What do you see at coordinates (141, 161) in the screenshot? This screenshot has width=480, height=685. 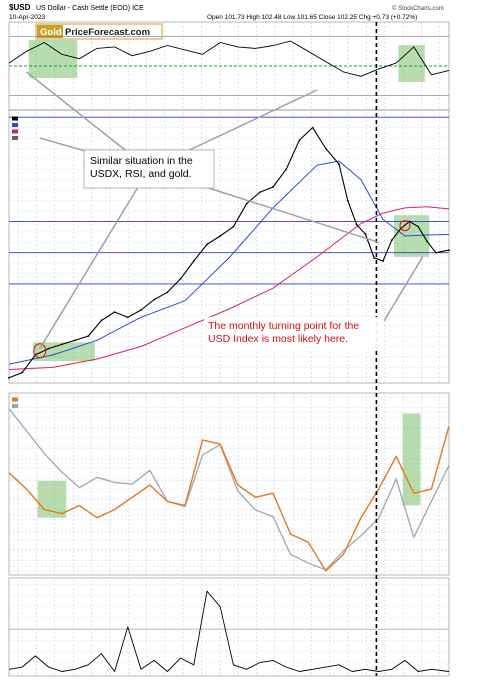 I see `annotation-text-left-line1: Similar situation in the` at bounding box center [141, 161].